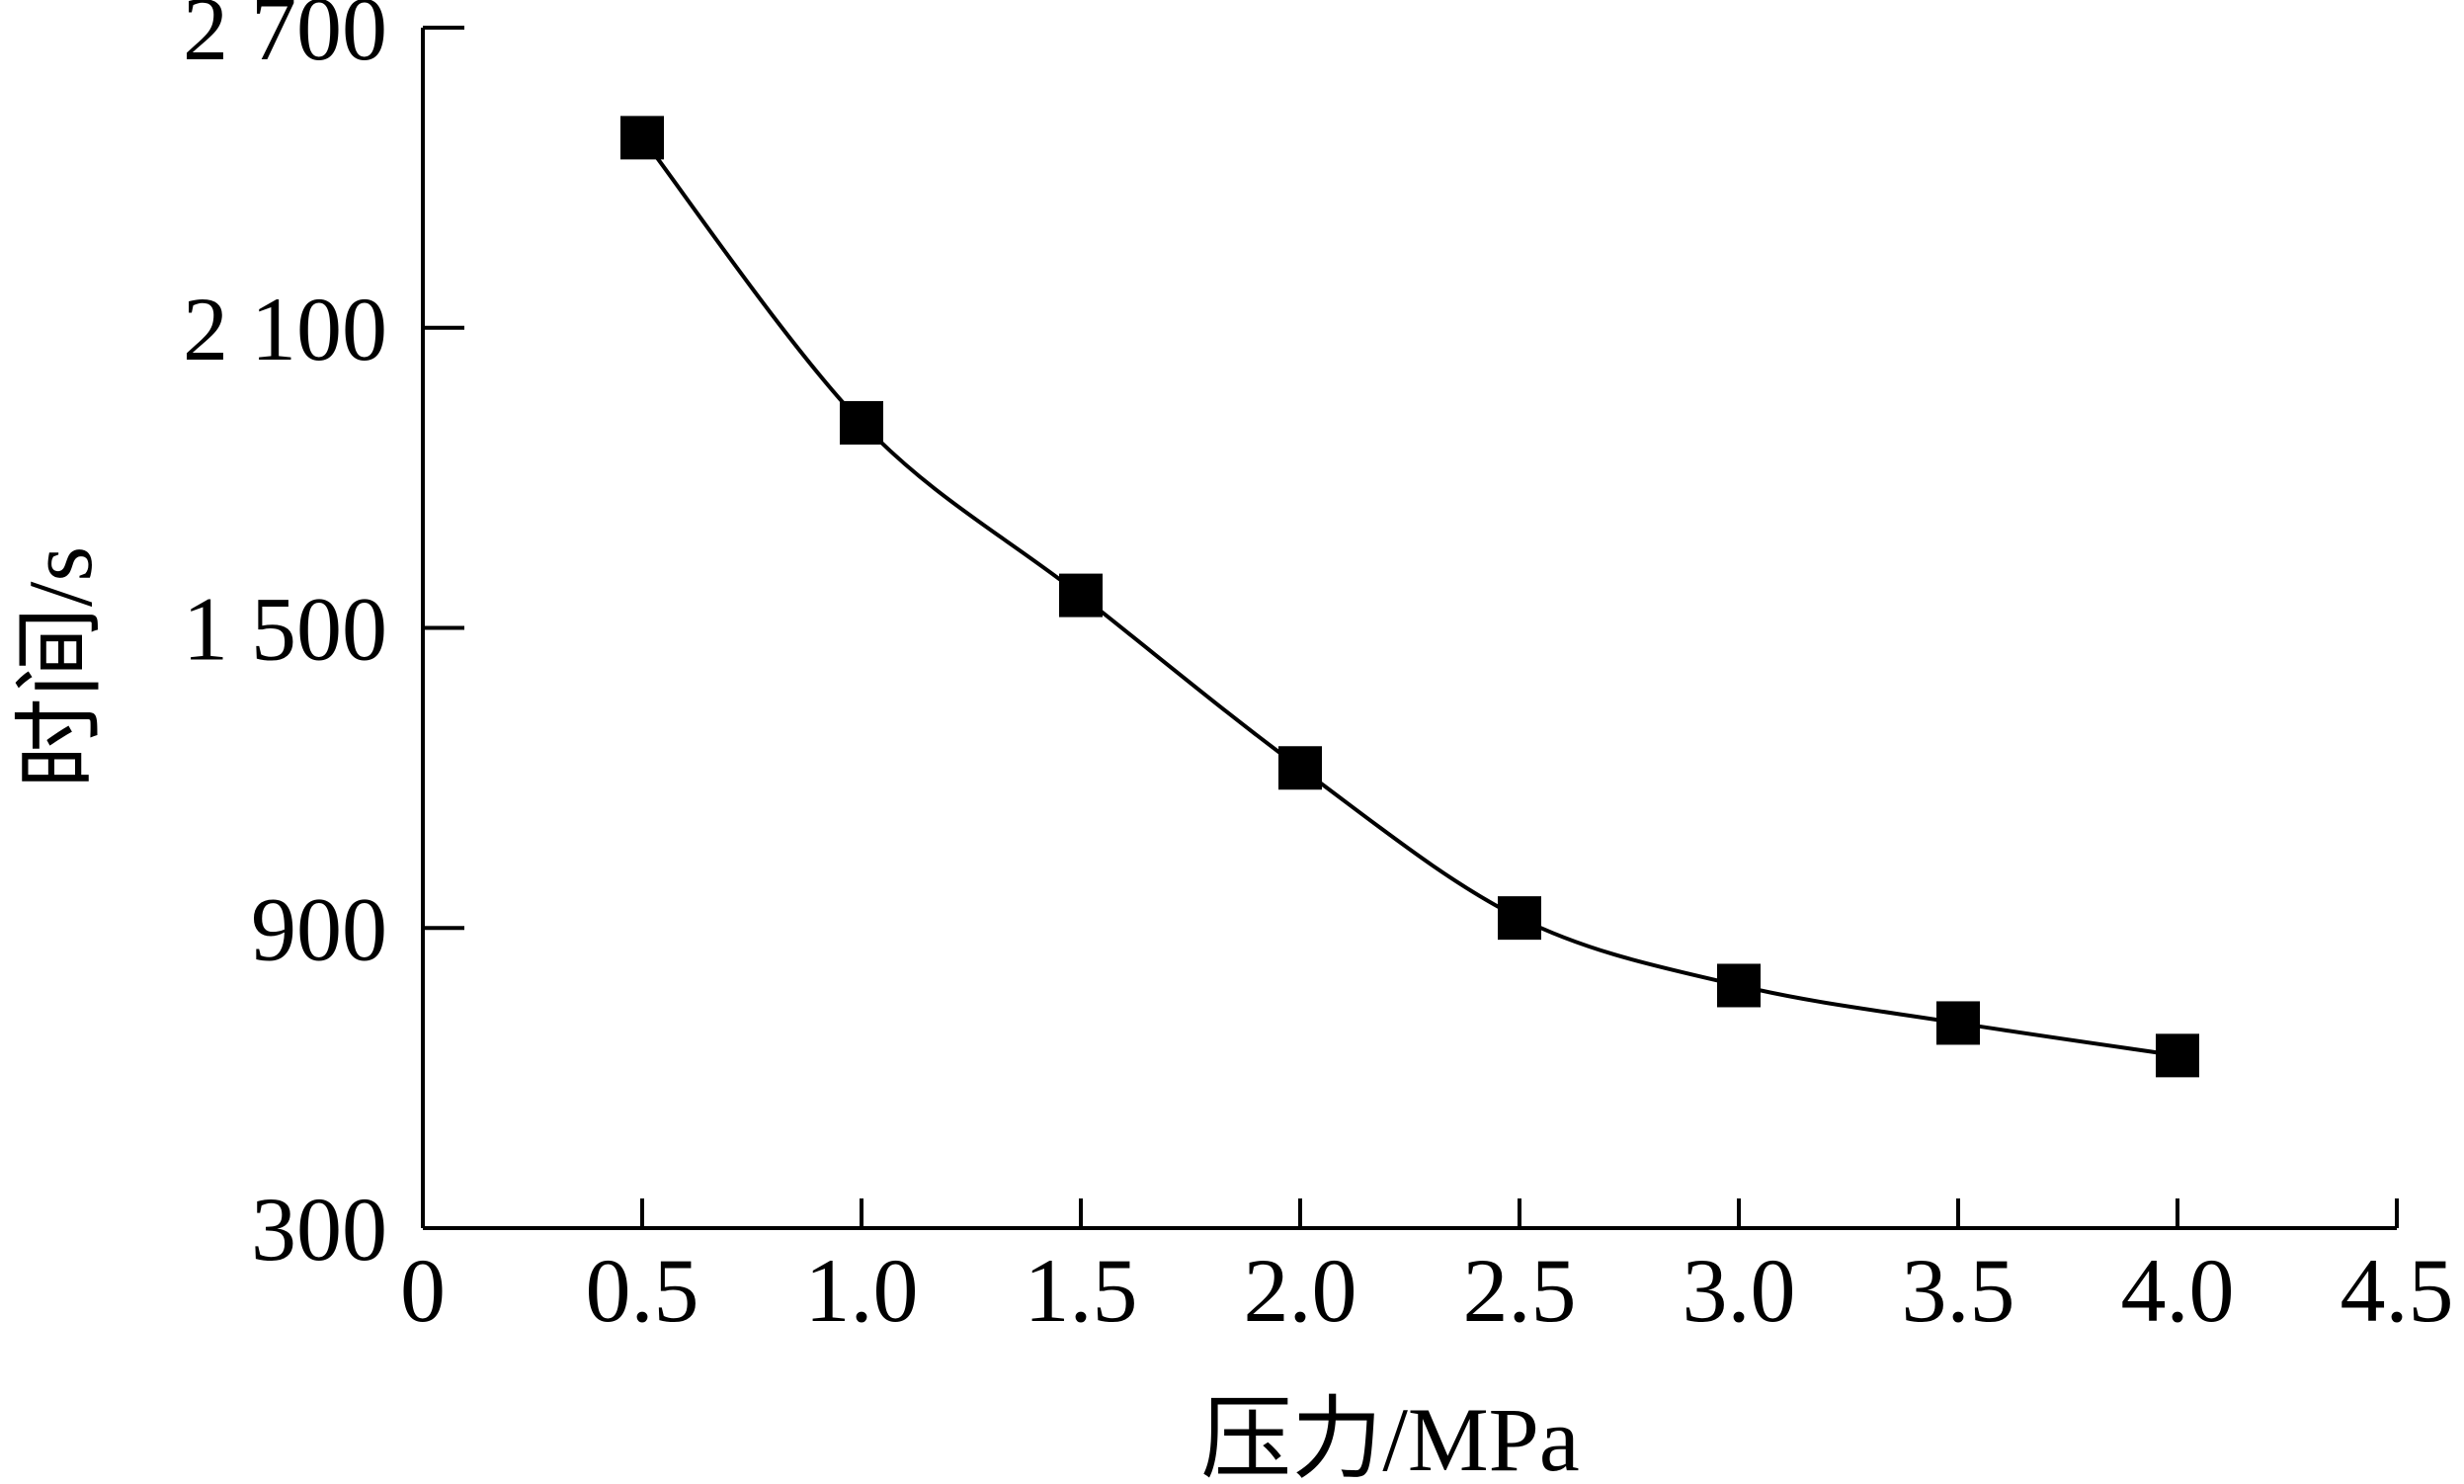  What do you see at coordinates (1081, 1290) in the screenshot?
I see `x-tick-label: 1.5` at bounding box center [1081, 1290].